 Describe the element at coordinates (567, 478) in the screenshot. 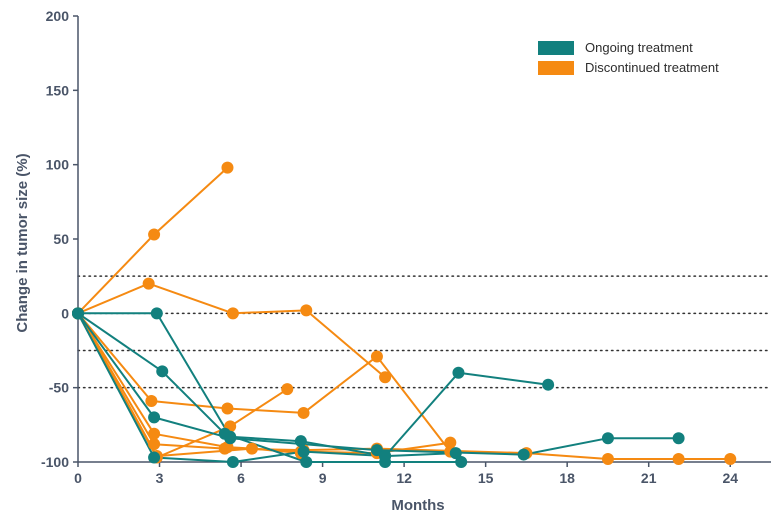

I see `x-tick-label: 18` at that location.